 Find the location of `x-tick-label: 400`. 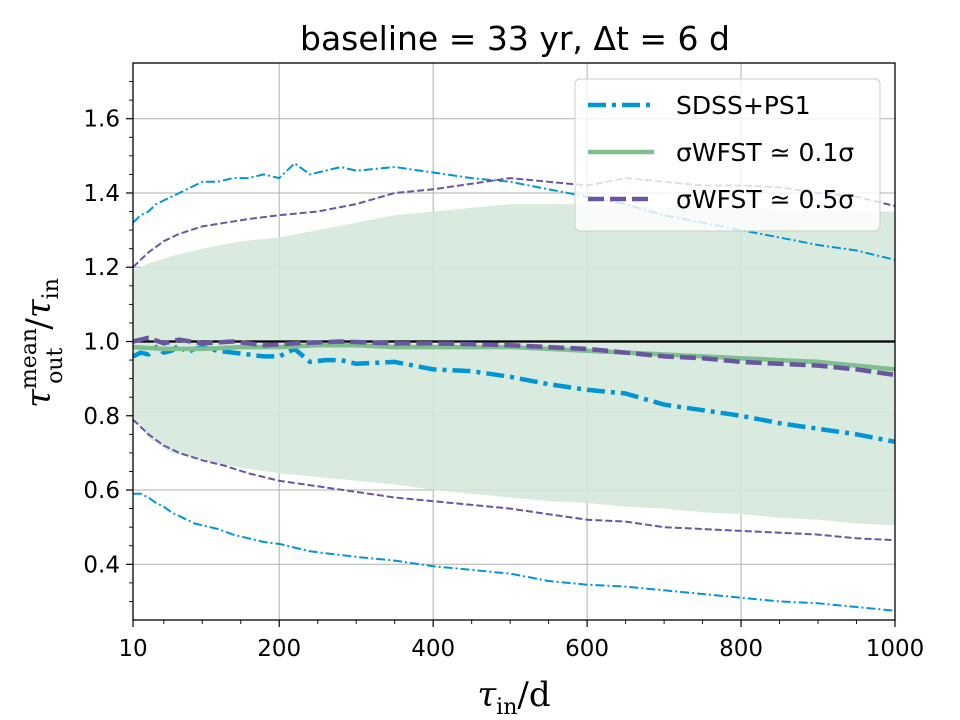

x-tick-label: 400 is located at coordinates (433, 649).